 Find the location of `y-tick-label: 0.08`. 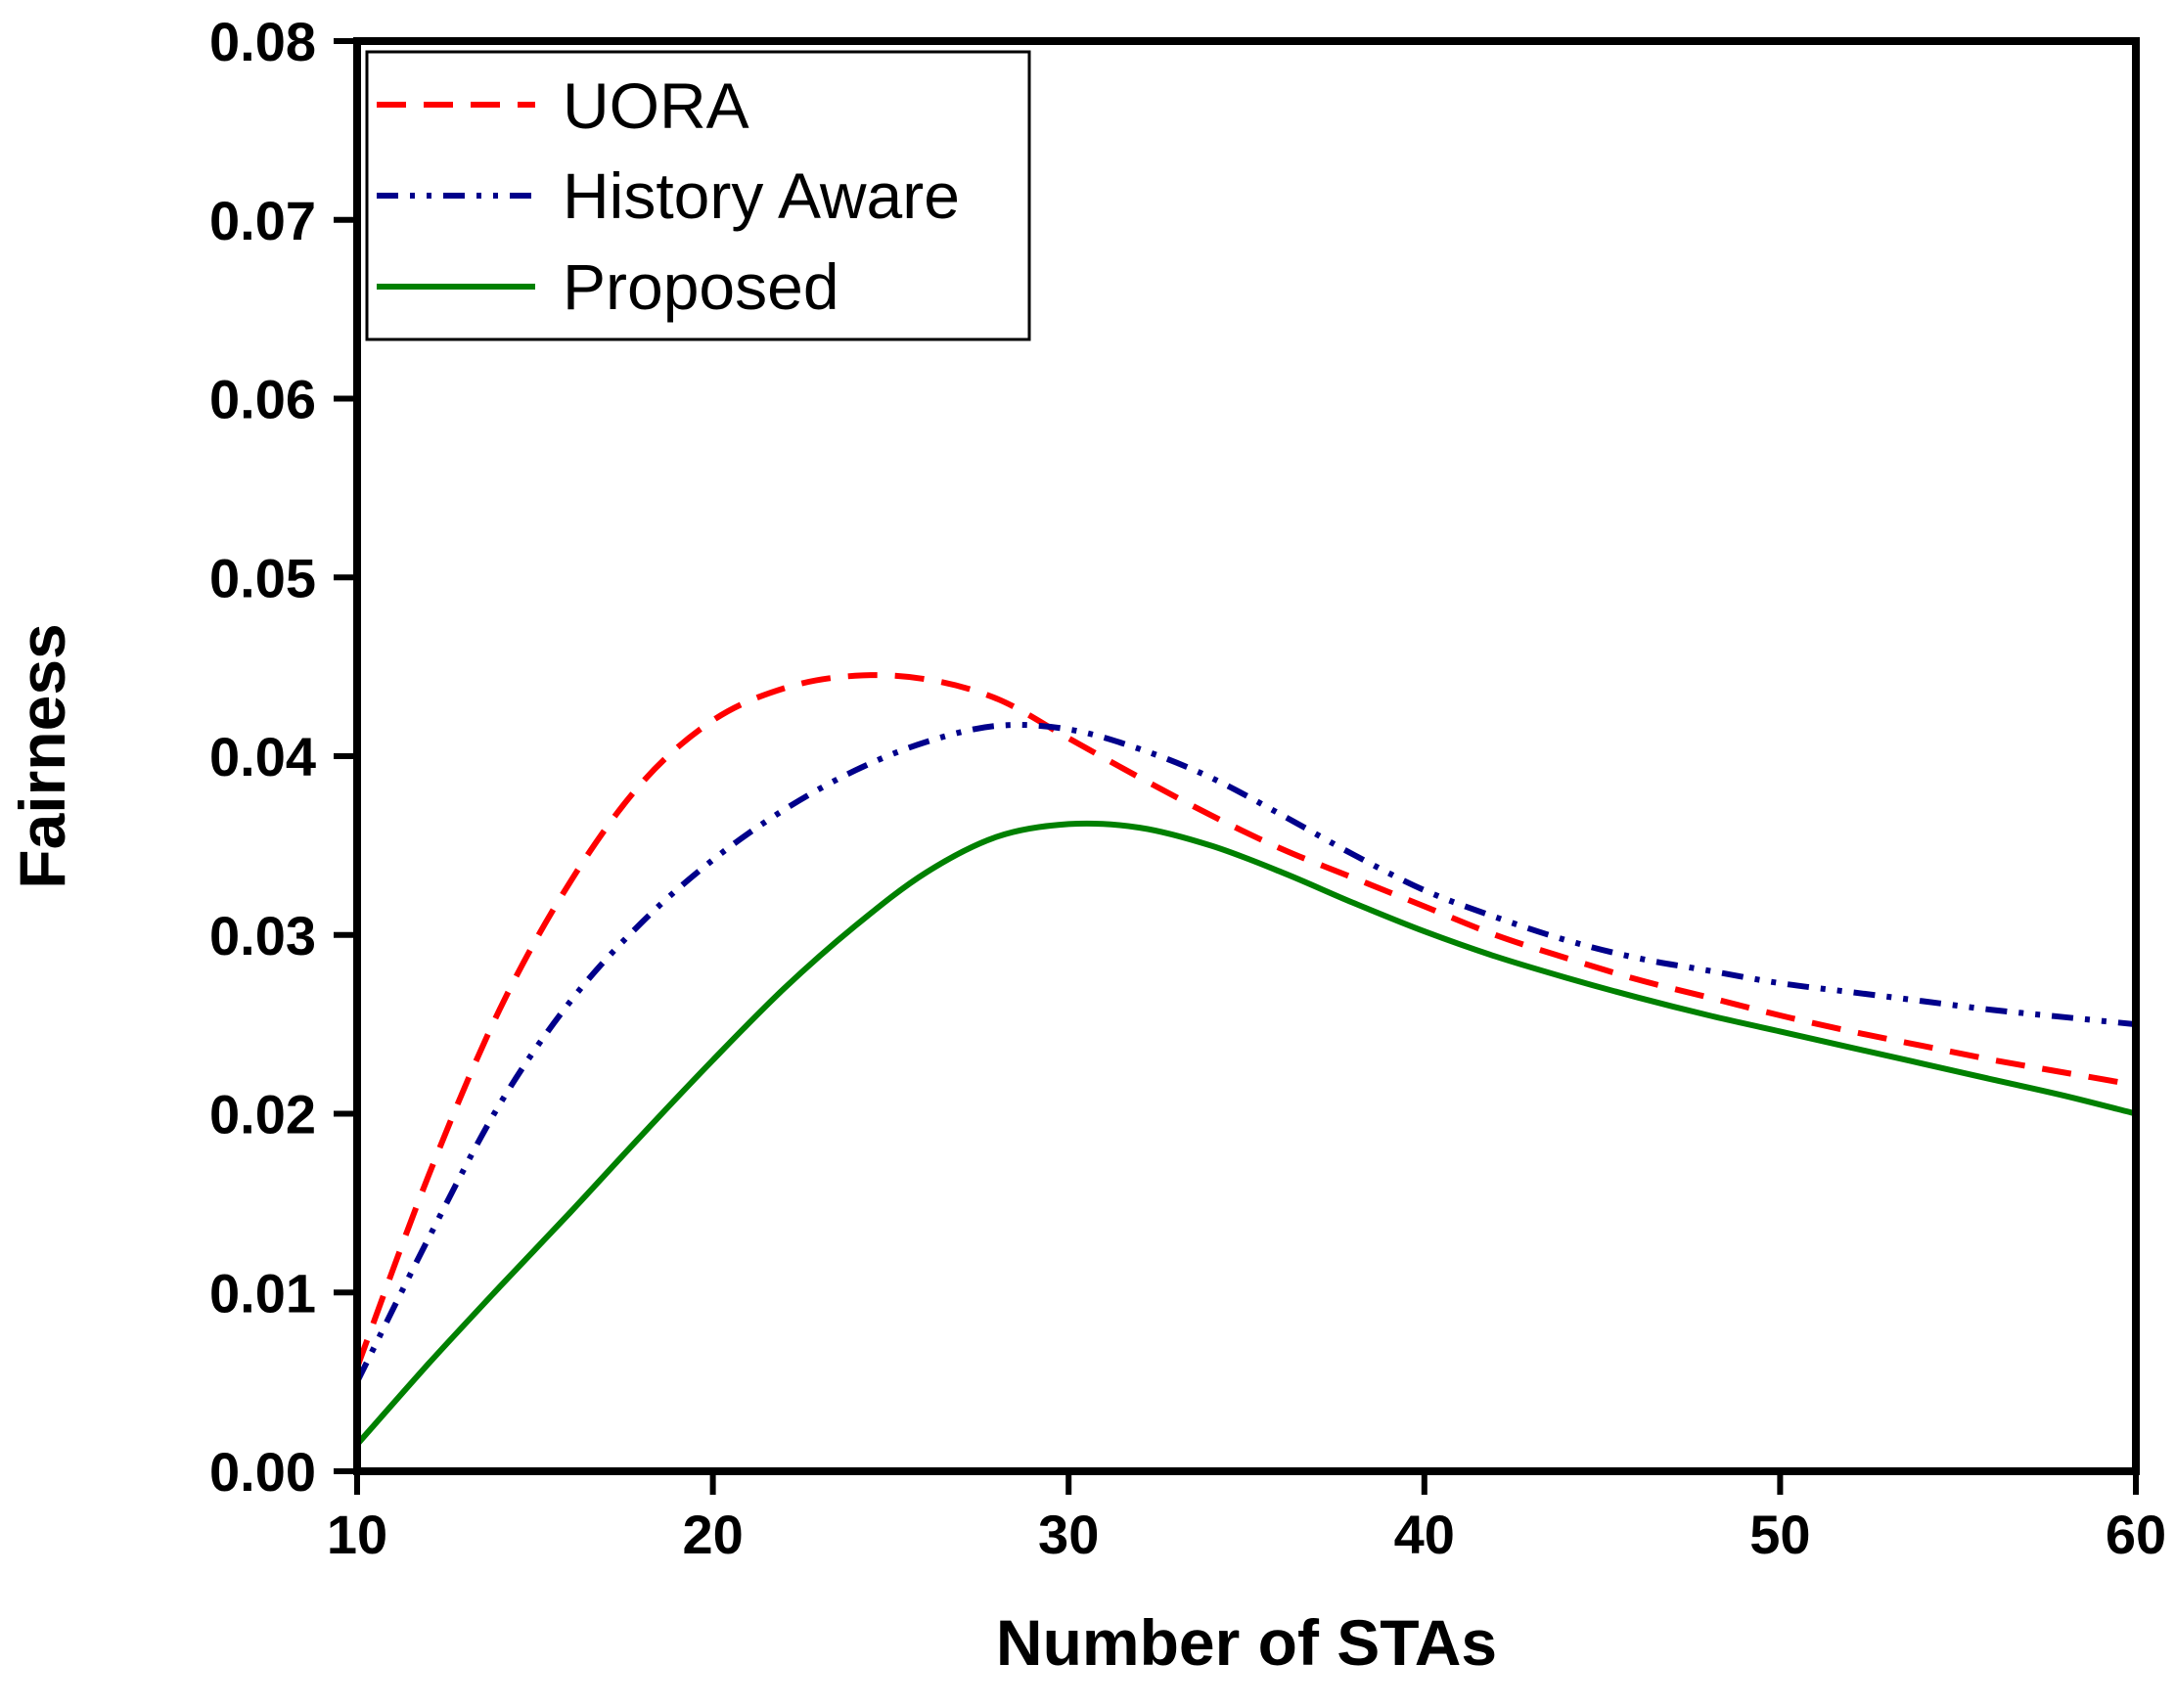

y-tick-label: 0.08 is located at coordinates (262, 41).